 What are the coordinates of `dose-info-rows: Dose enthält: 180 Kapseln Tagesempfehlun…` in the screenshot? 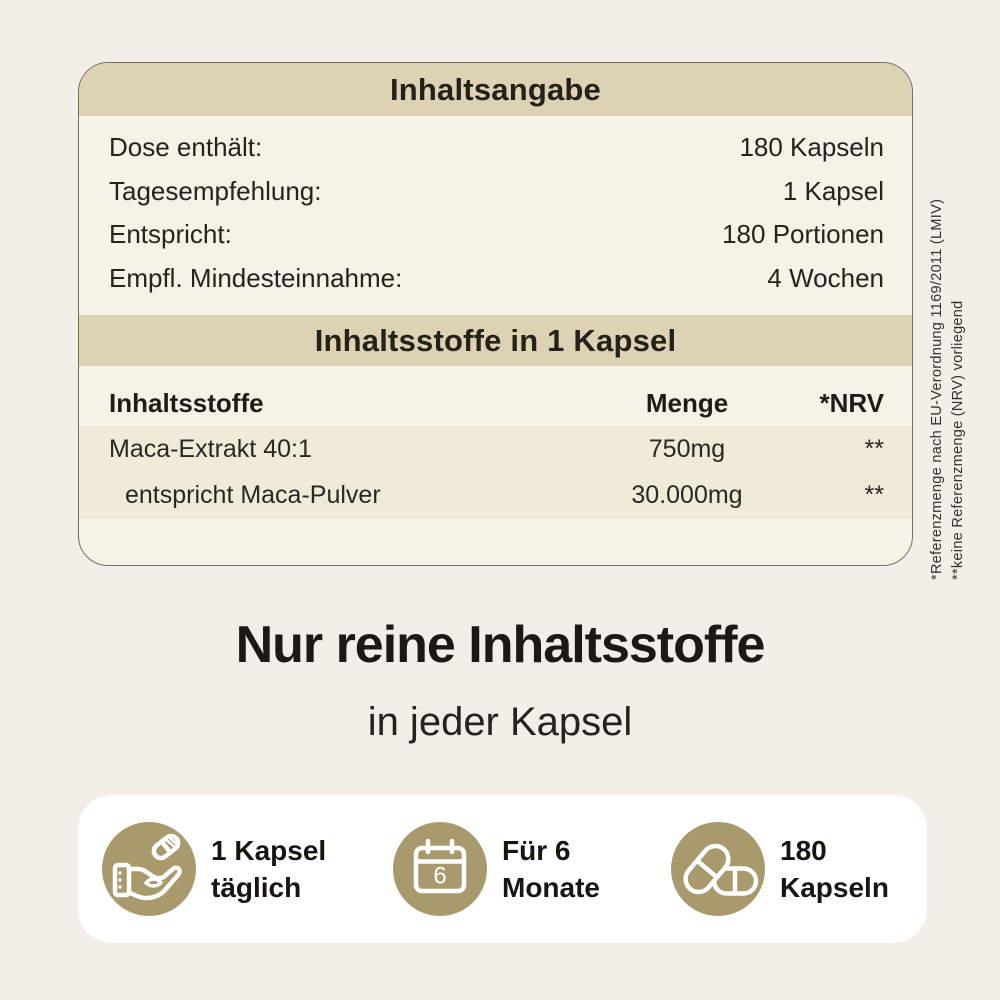 It's located at (496, 213).